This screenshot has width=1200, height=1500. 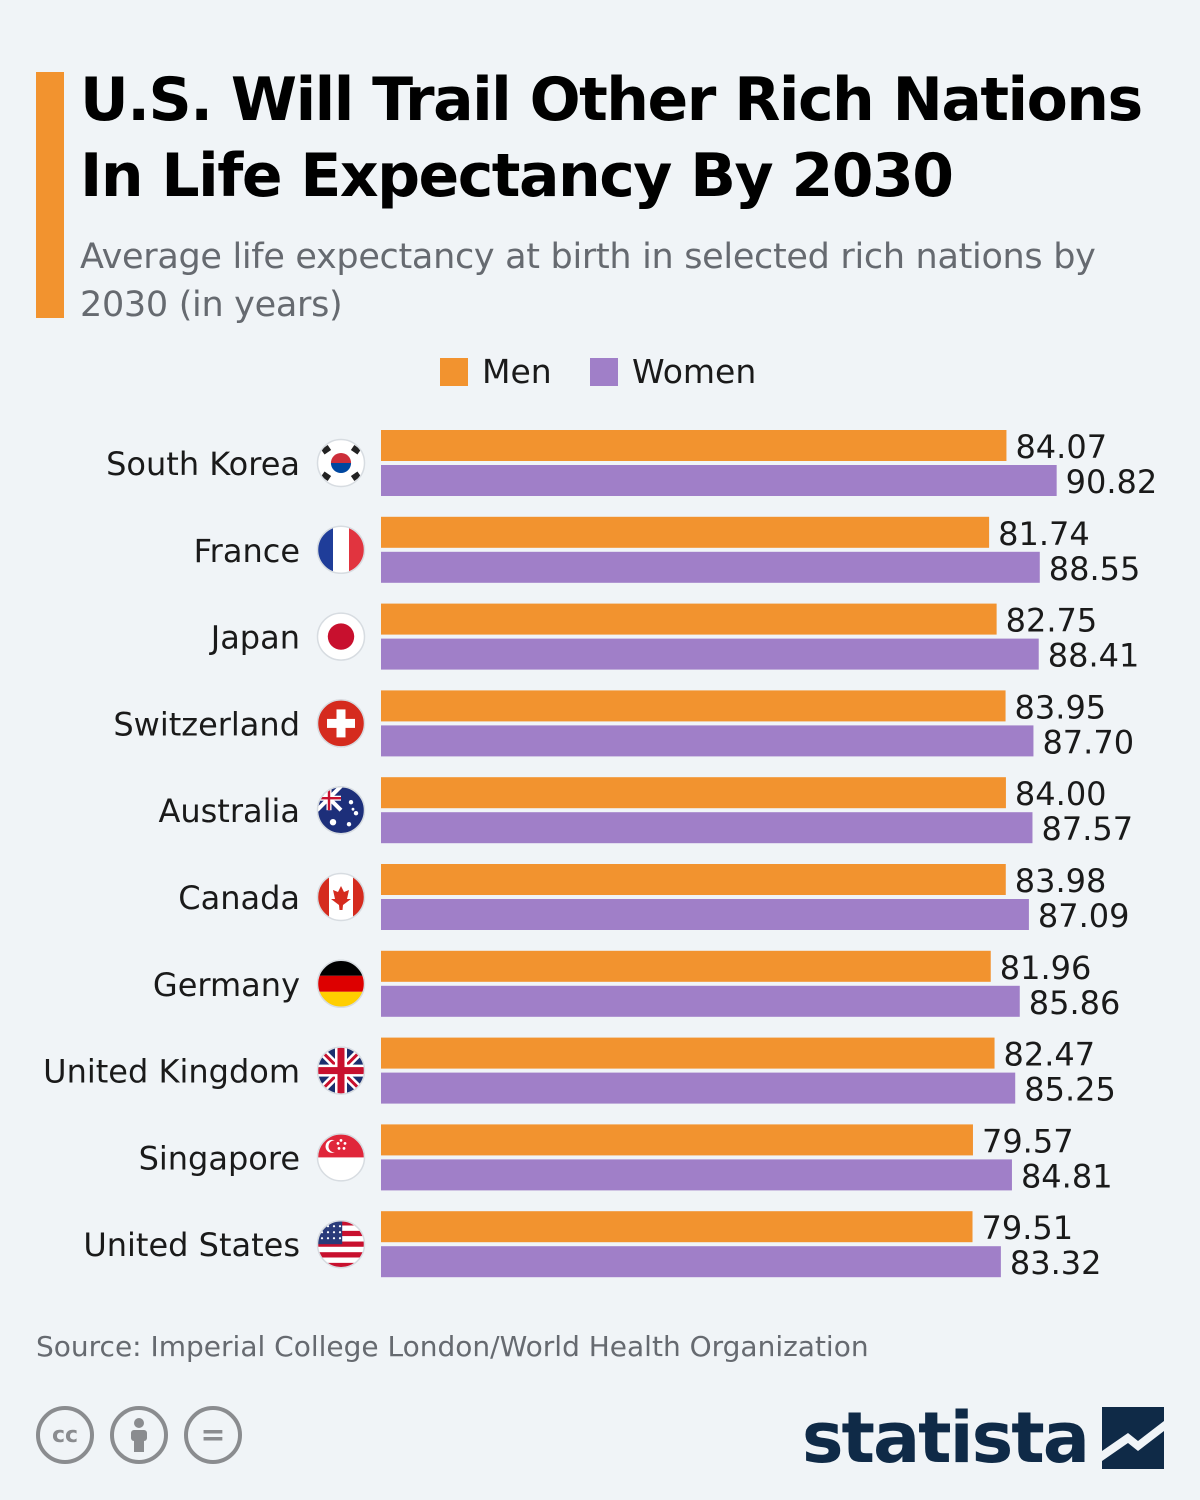 What do you see at coordinates (213, 1435) in the screenshot?
I see `no-derivatives-icon: =` at bounding box center [213, 1435].